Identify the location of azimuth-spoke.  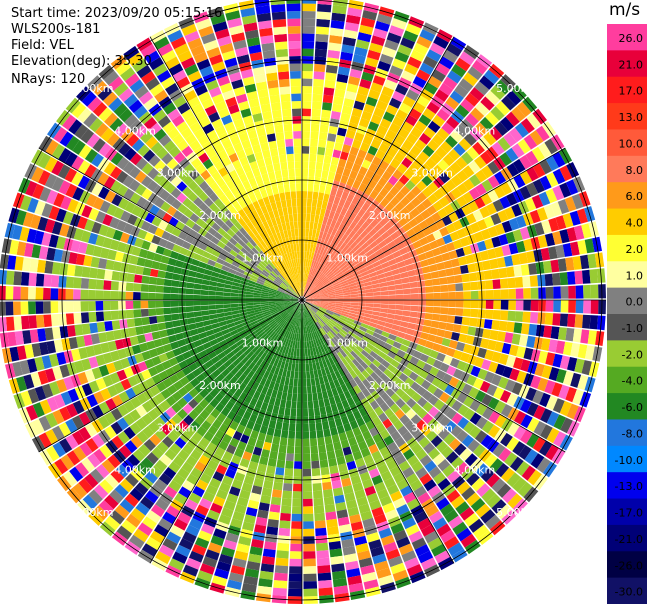
(170, 376).